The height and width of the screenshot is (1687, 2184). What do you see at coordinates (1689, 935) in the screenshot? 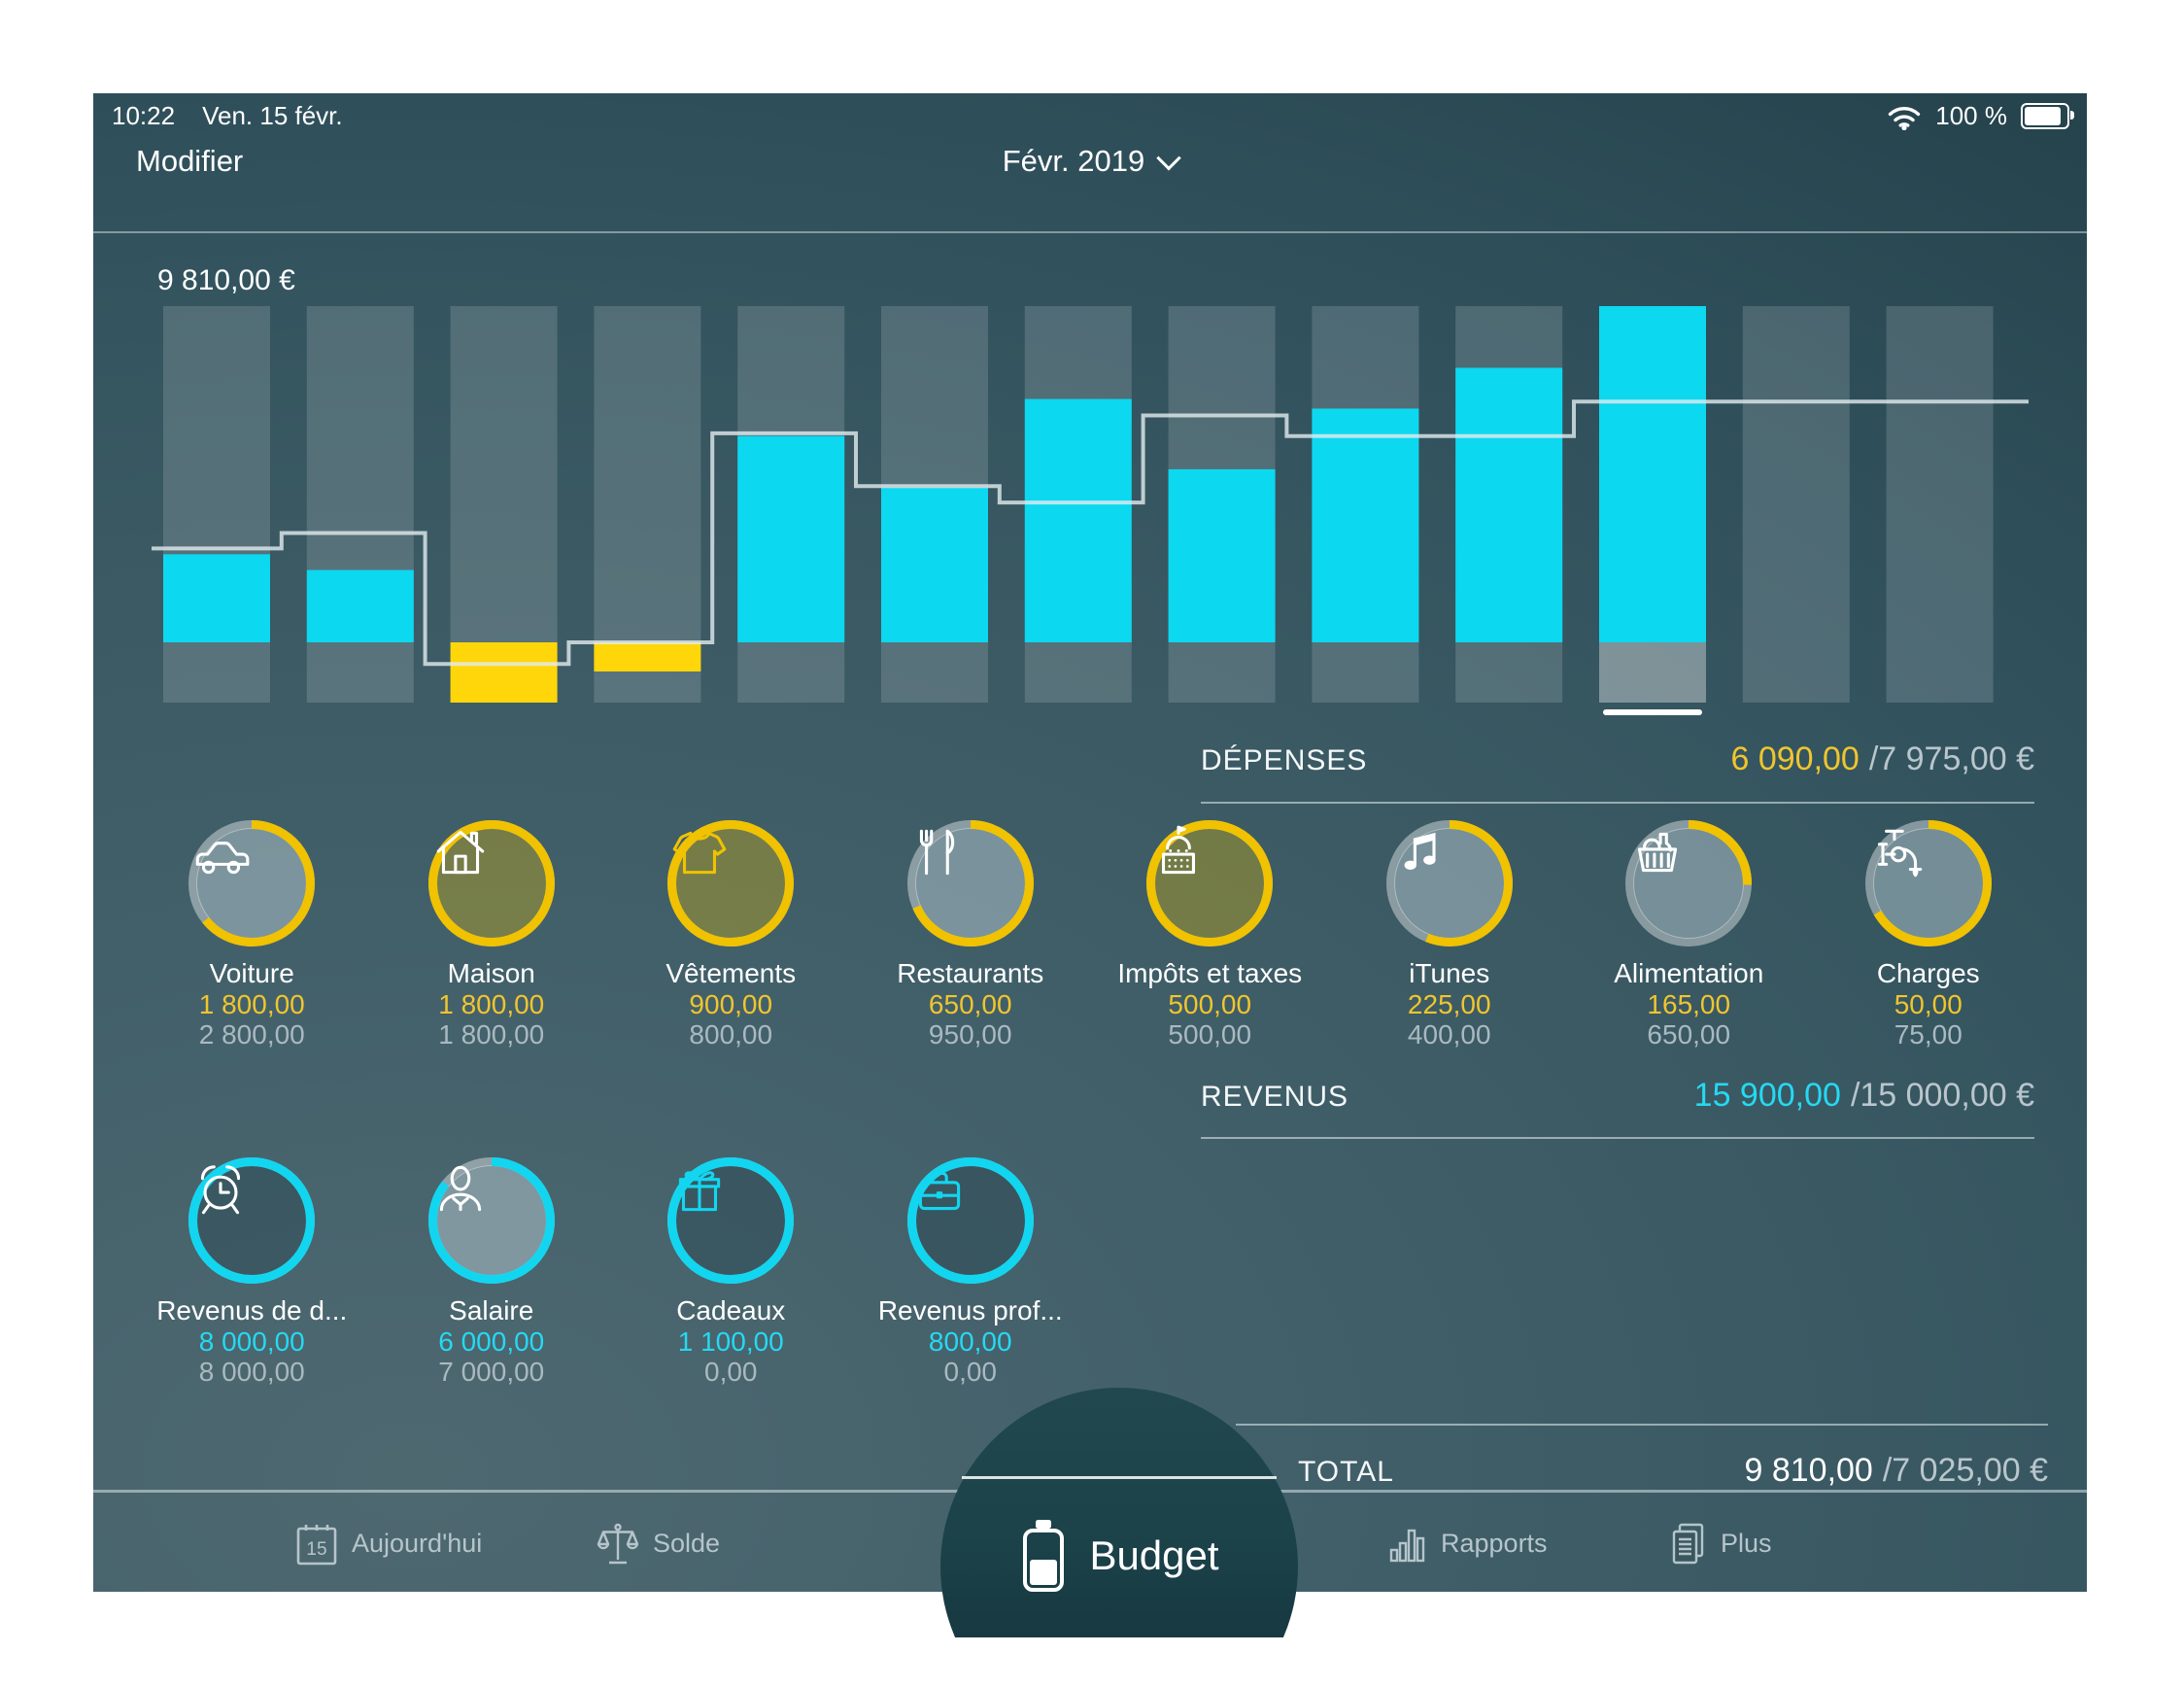
I see `expense-category-item: Alimentation 165,00 650,00` at bounding box center [1689, 935].